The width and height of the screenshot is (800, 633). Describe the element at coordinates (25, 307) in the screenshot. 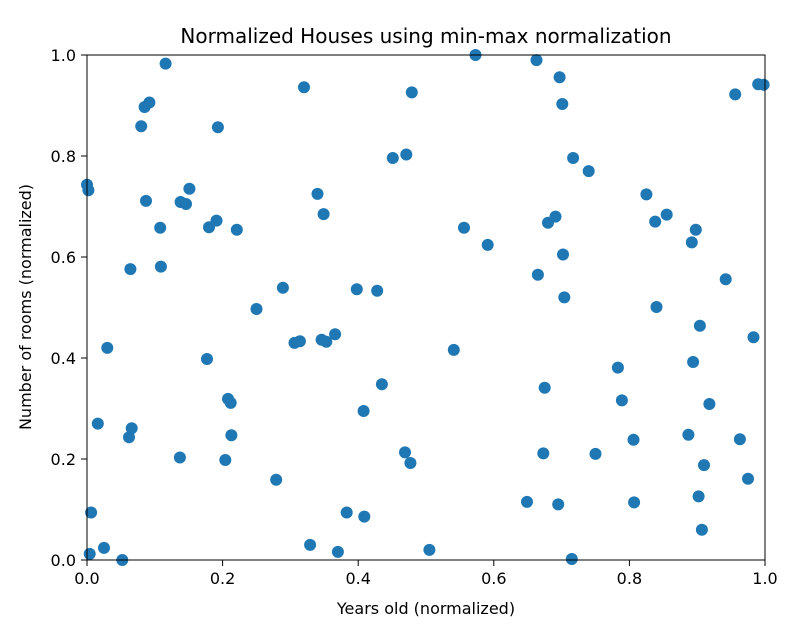

I see `y-axis-label: Number of rooms (normalized)` at that location.